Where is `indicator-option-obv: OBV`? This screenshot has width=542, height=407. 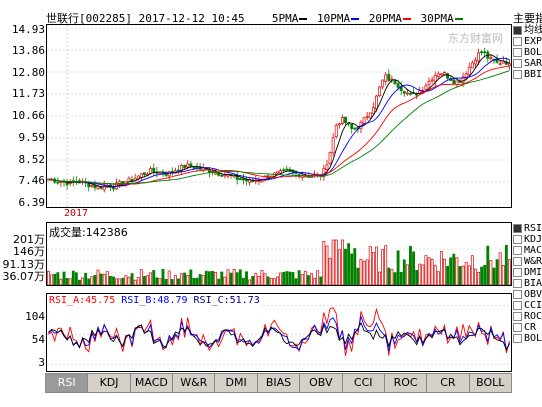 indicator-option-obv: OBV is located at coordinates (527, 294).